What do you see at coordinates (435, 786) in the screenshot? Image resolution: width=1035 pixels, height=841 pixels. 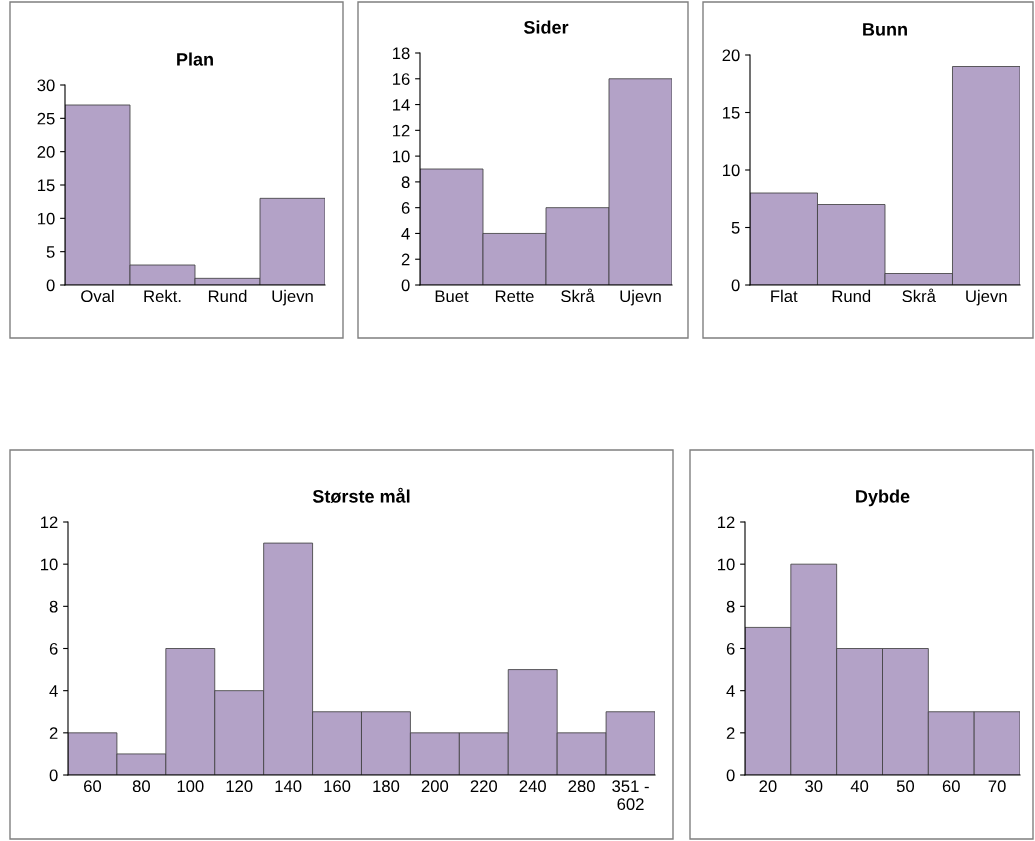 I see `x-tick-label: 200` at bounding box center [435, 786].